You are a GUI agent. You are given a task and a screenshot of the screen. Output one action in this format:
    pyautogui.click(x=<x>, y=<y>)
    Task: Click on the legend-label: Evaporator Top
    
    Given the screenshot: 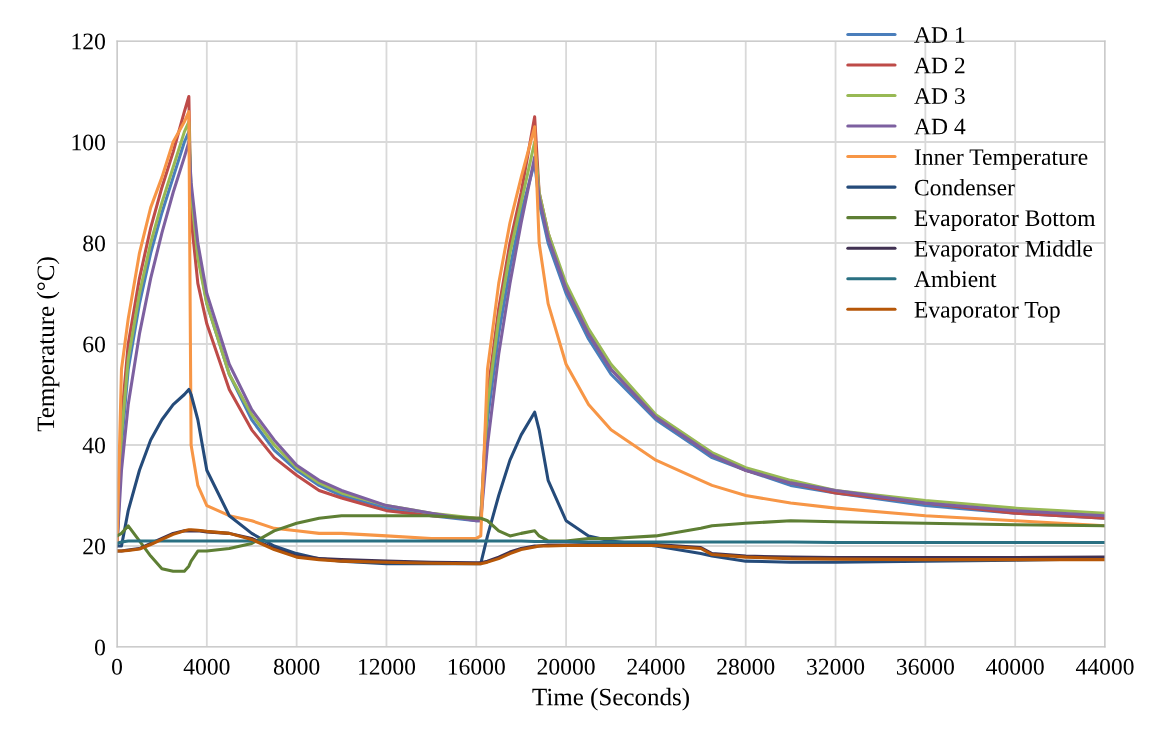 What is the action you would take?
    pyautogui.click(x=987, y=312)
    